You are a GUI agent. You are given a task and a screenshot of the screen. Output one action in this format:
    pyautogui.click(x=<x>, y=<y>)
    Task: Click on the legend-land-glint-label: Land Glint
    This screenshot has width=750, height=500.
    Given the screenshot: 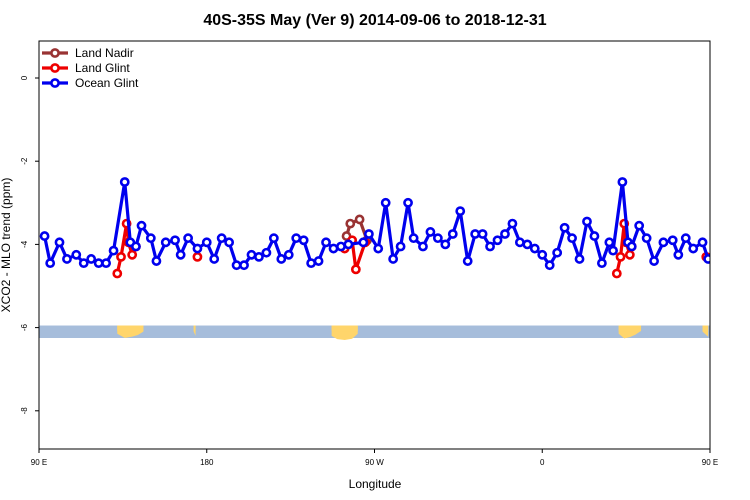 What is the action you would take?
    pyautogui.click(x=102, y=68)
    